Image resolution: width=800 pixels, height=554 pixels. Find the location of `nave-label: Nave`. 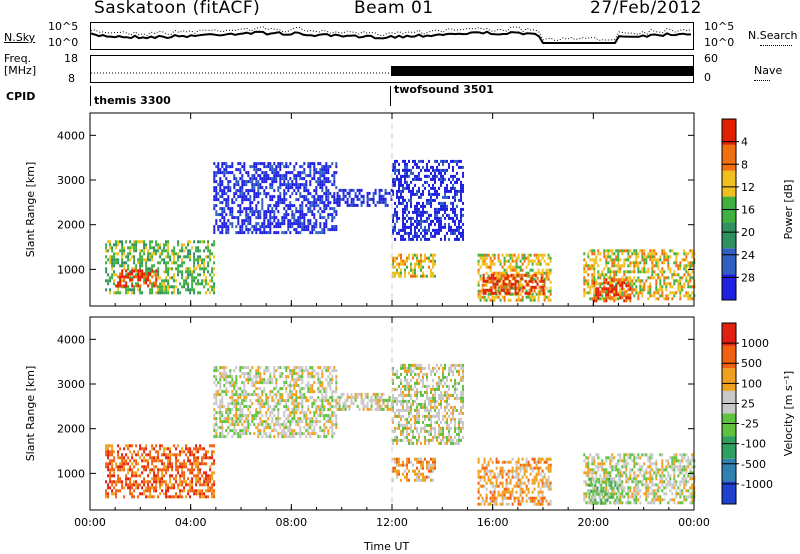

nave-label: Nave is located at coordinates (768, 70).